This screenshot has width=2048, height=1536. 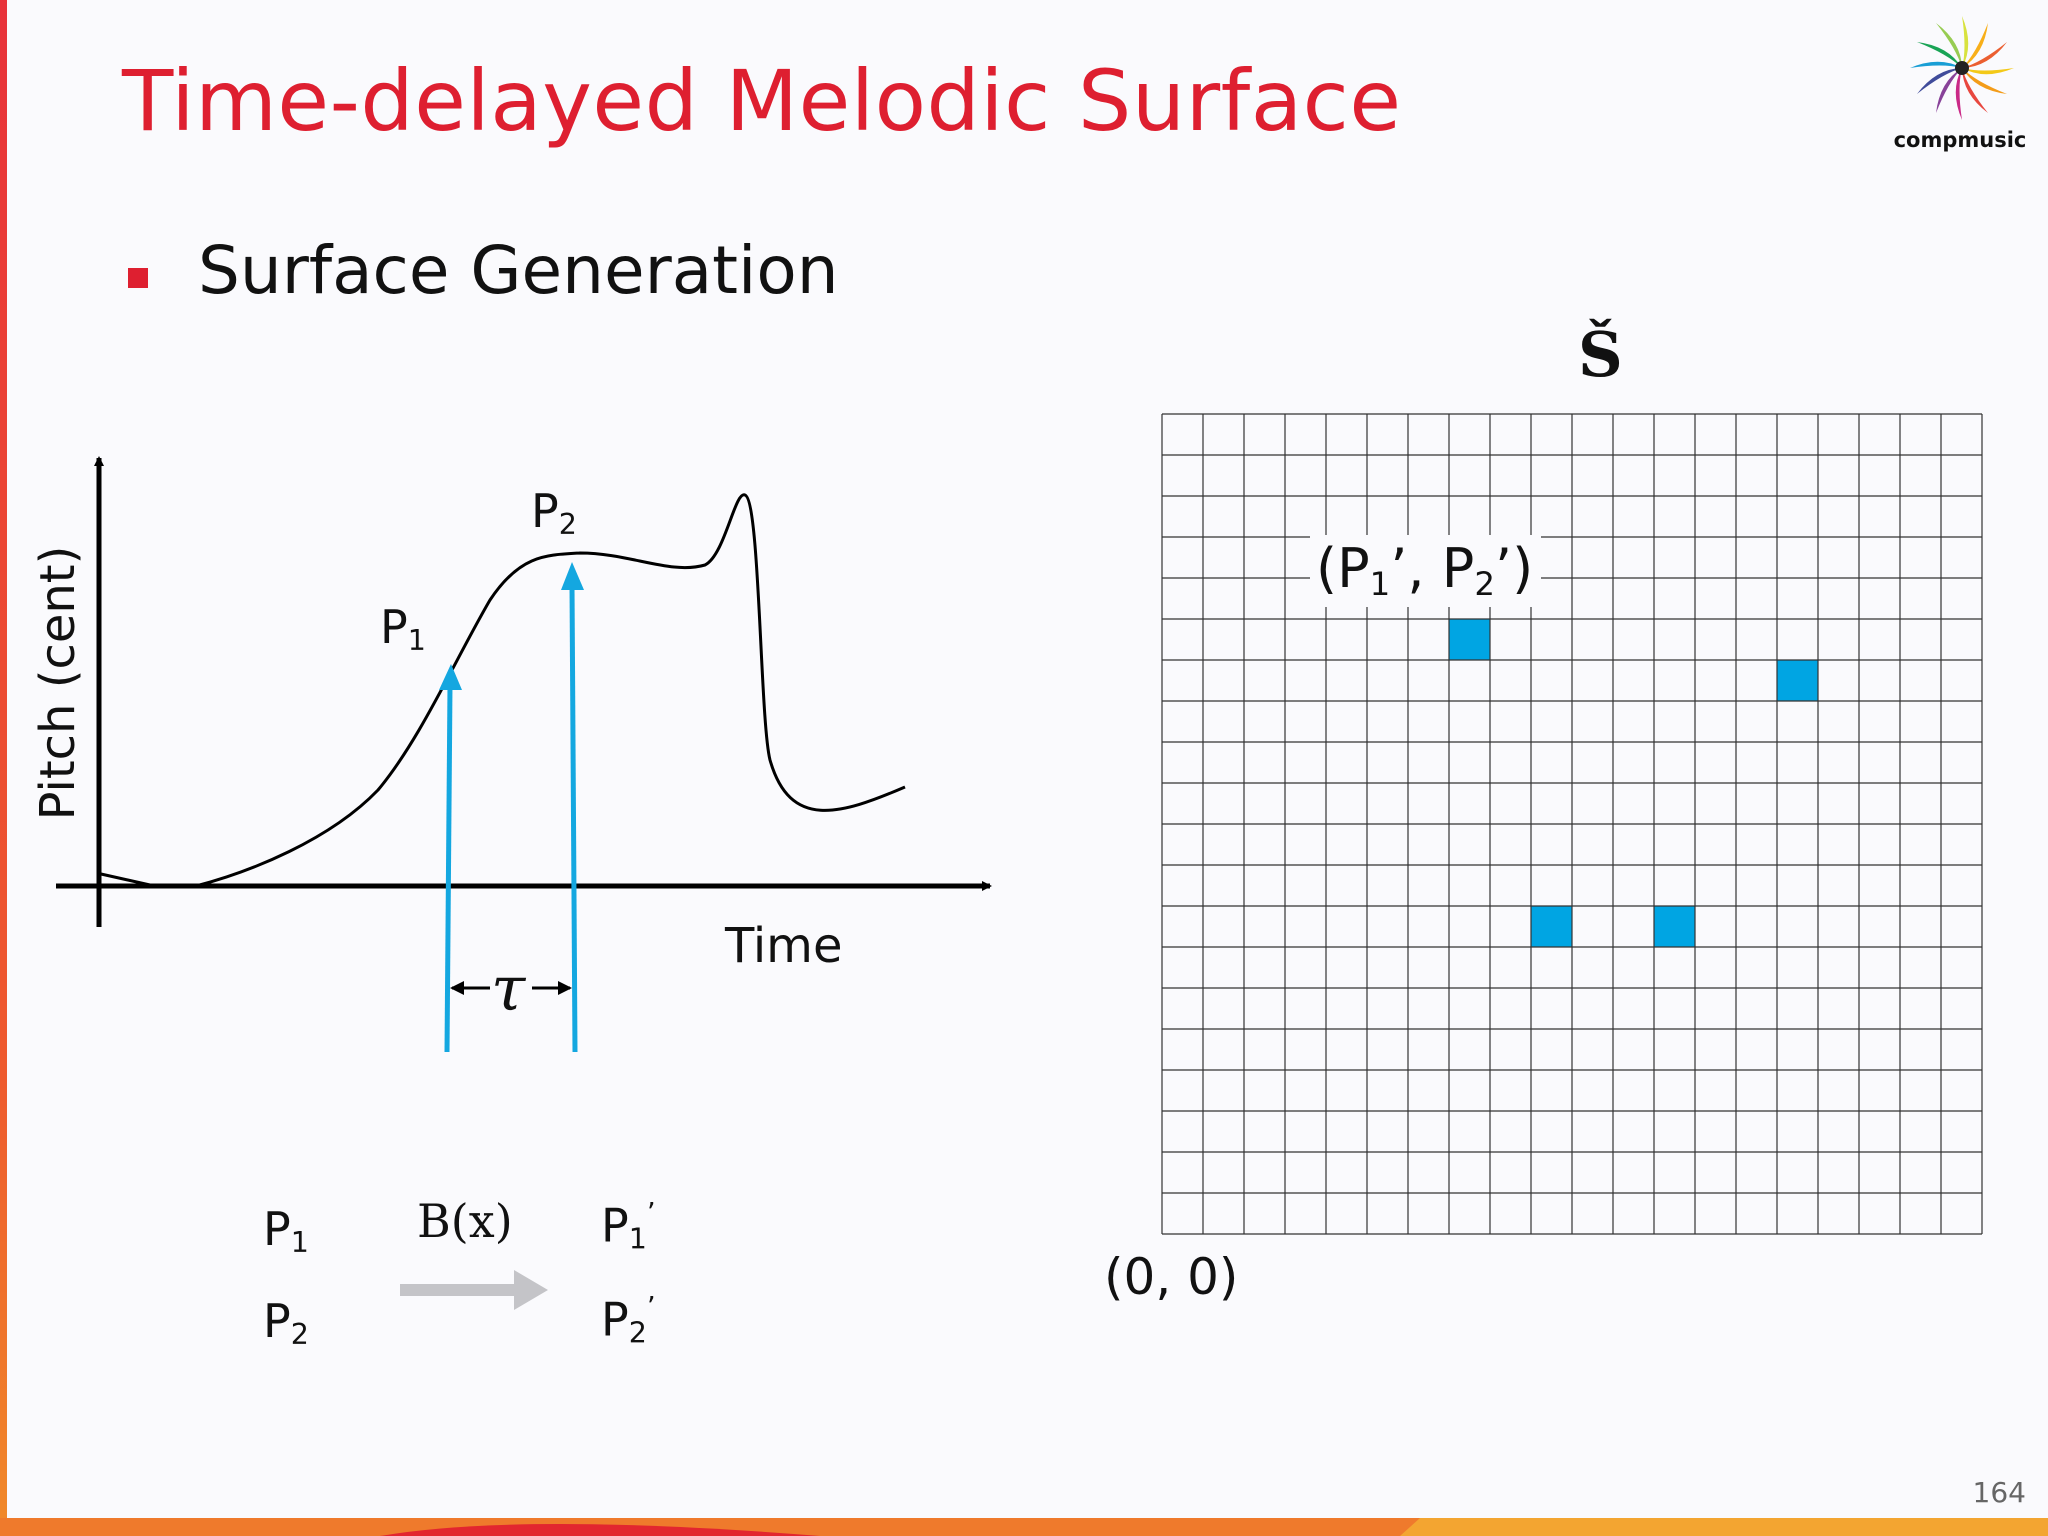 What do you see at coordinates (286, 1323) in the screenshot?
I see `input-p2-label: P2` at bounding box center [286, 1323].